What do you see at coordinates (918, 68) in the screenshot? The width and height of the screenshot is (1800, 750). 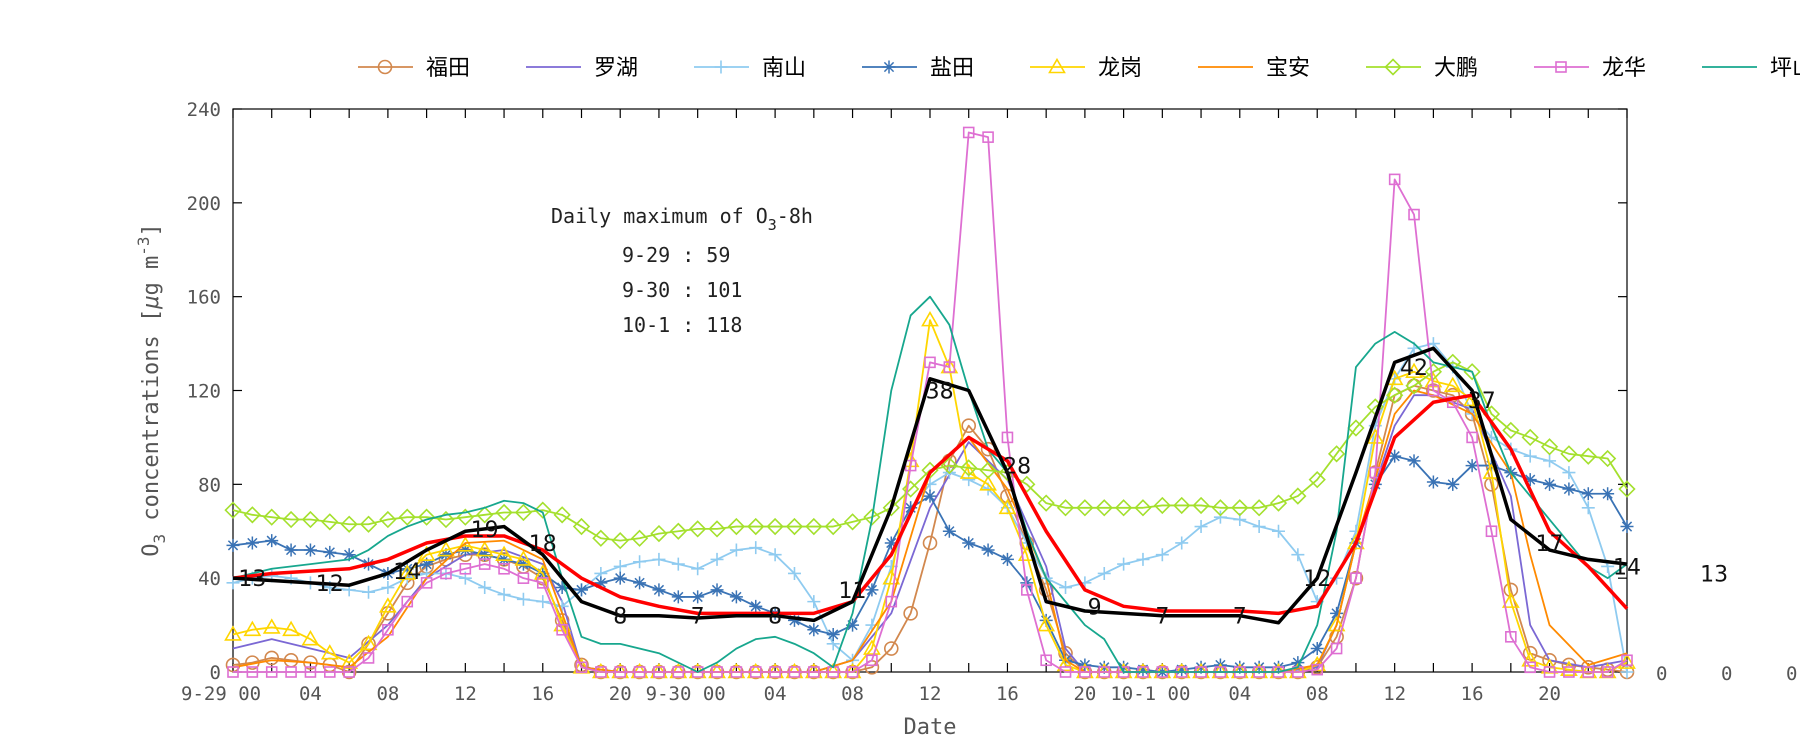 I see `legend-item-yantian: 盐田` at bounding box center [918, 68].